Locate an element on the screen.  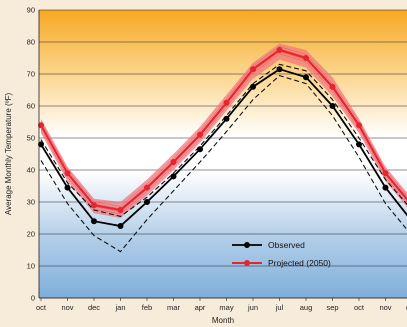
y-tick-label: 10 is located at coordinates (31, 266).